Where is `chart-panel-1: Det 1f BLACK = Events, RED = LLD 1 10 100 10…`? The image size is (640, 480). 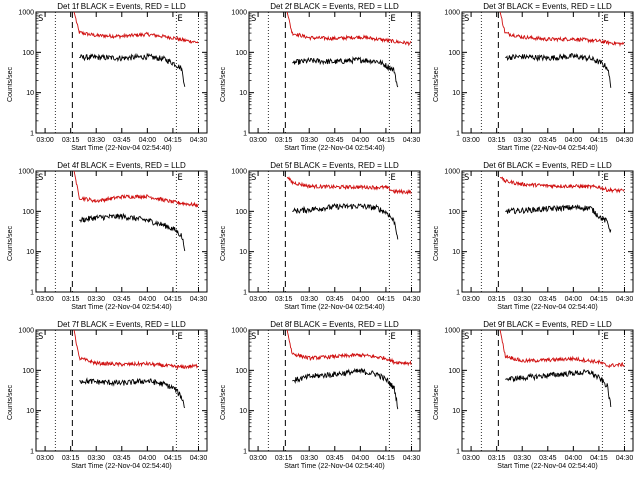
chart-panel-1: Det 1f BLACK = Events, RED = LLD 1 10 100 10… is located at coordinates (107, 77).